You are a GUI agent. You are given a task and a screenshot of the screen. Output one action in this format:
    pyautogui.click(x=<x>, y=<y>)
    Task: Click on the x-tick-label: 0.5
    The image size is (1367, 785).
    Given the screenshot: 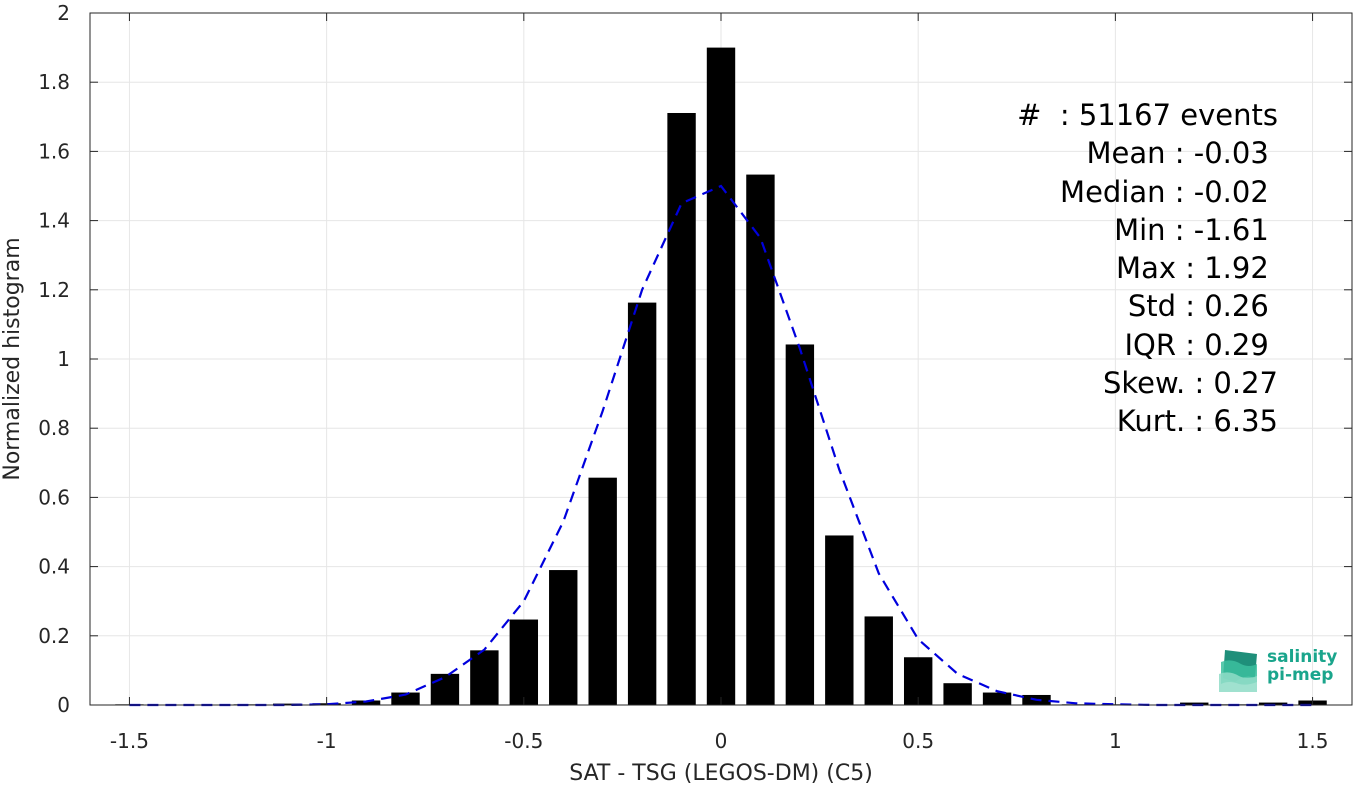 What is the action you would take?
    pyautogui.click(x=918, y=741)
    